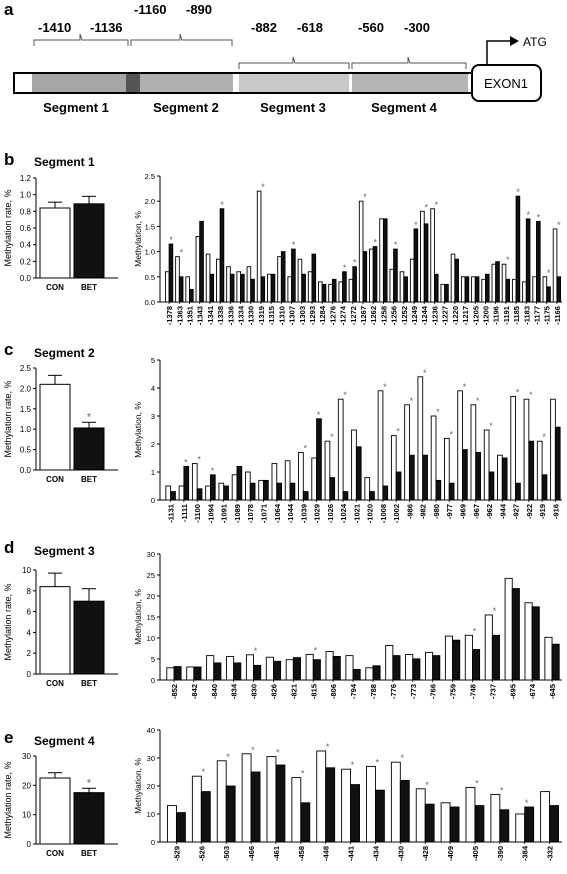  Describe the element at coordinates (552, 691) in the screenshot. I see `x-tick-label: -645` at that location.